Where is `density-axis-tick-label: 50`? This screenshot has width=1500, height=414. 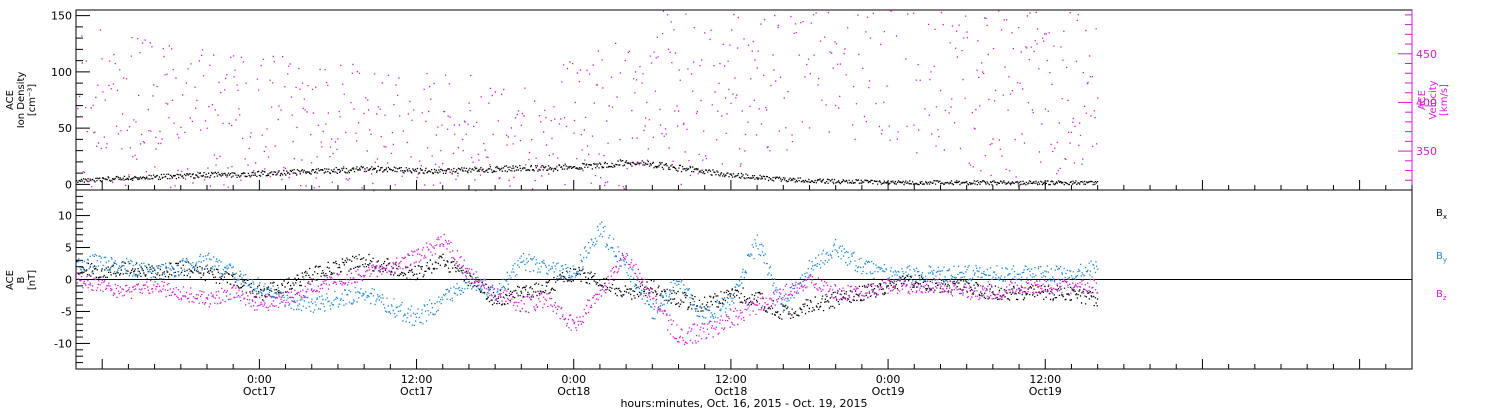
density-axis-tick-label: 50 is located at coordinates (65, 128).